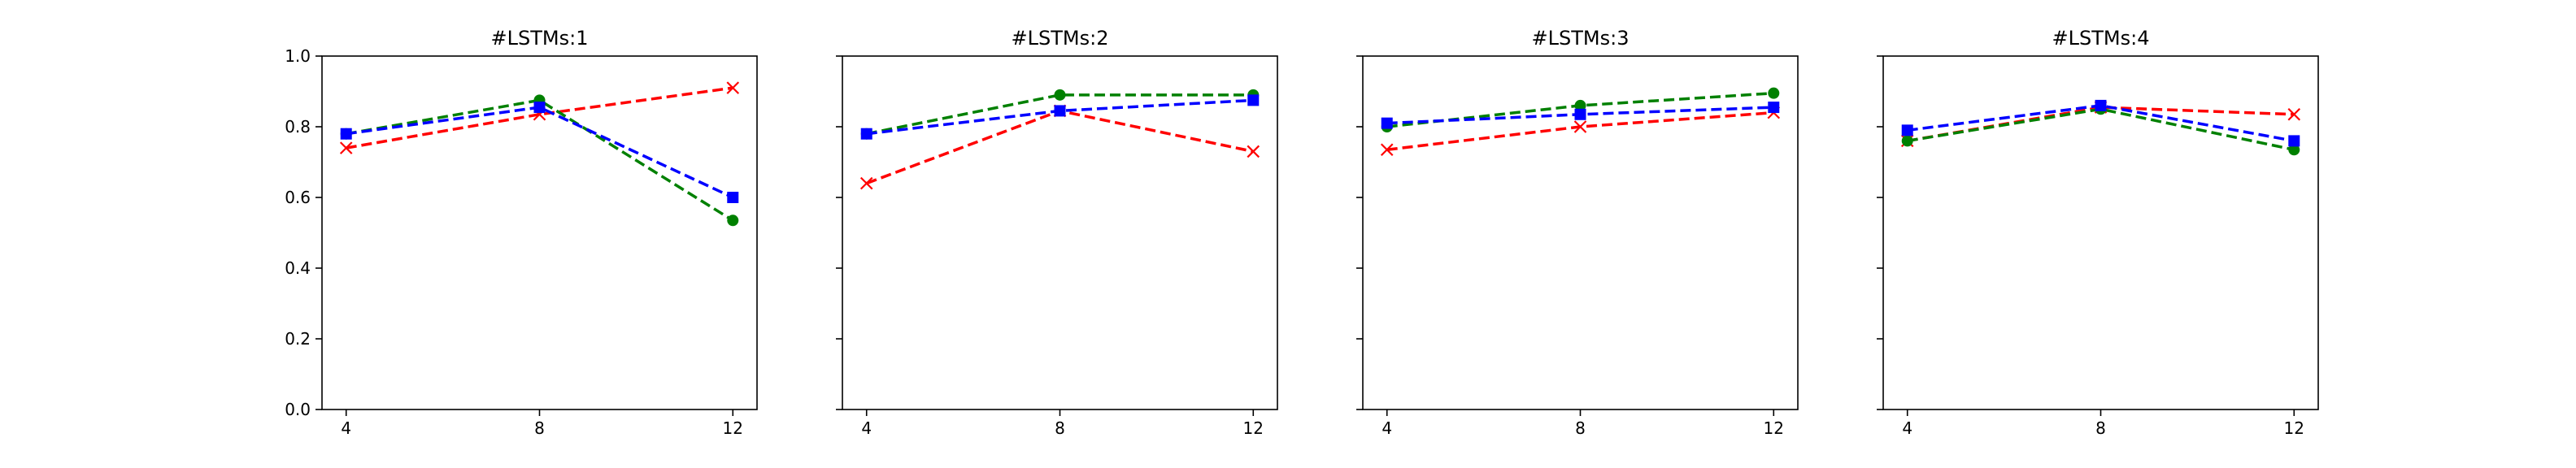 The width and height of the screenshot is (2576, 468). What do you see at coordinates (1907, 428) in the screenshot?
I see `subplot-4-x-tick-label-4: 4` at bounding box center [1907, 428].